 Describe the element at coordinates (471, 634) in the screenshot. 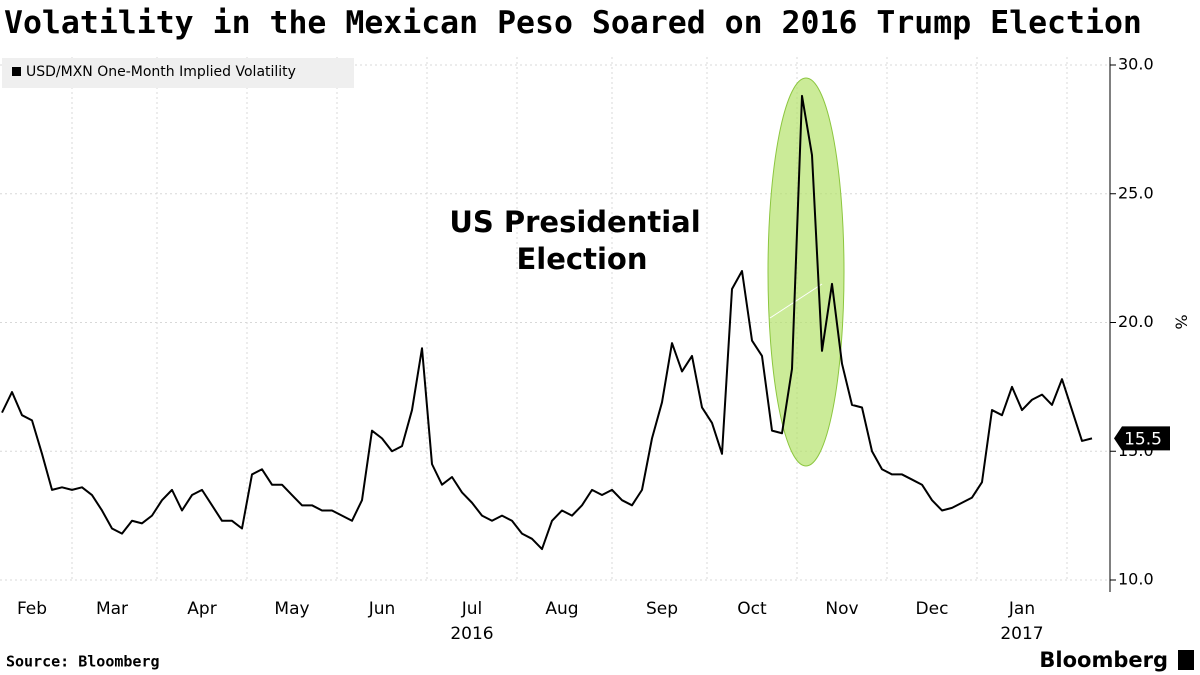

I see `x-group-label: 2016` at that location.